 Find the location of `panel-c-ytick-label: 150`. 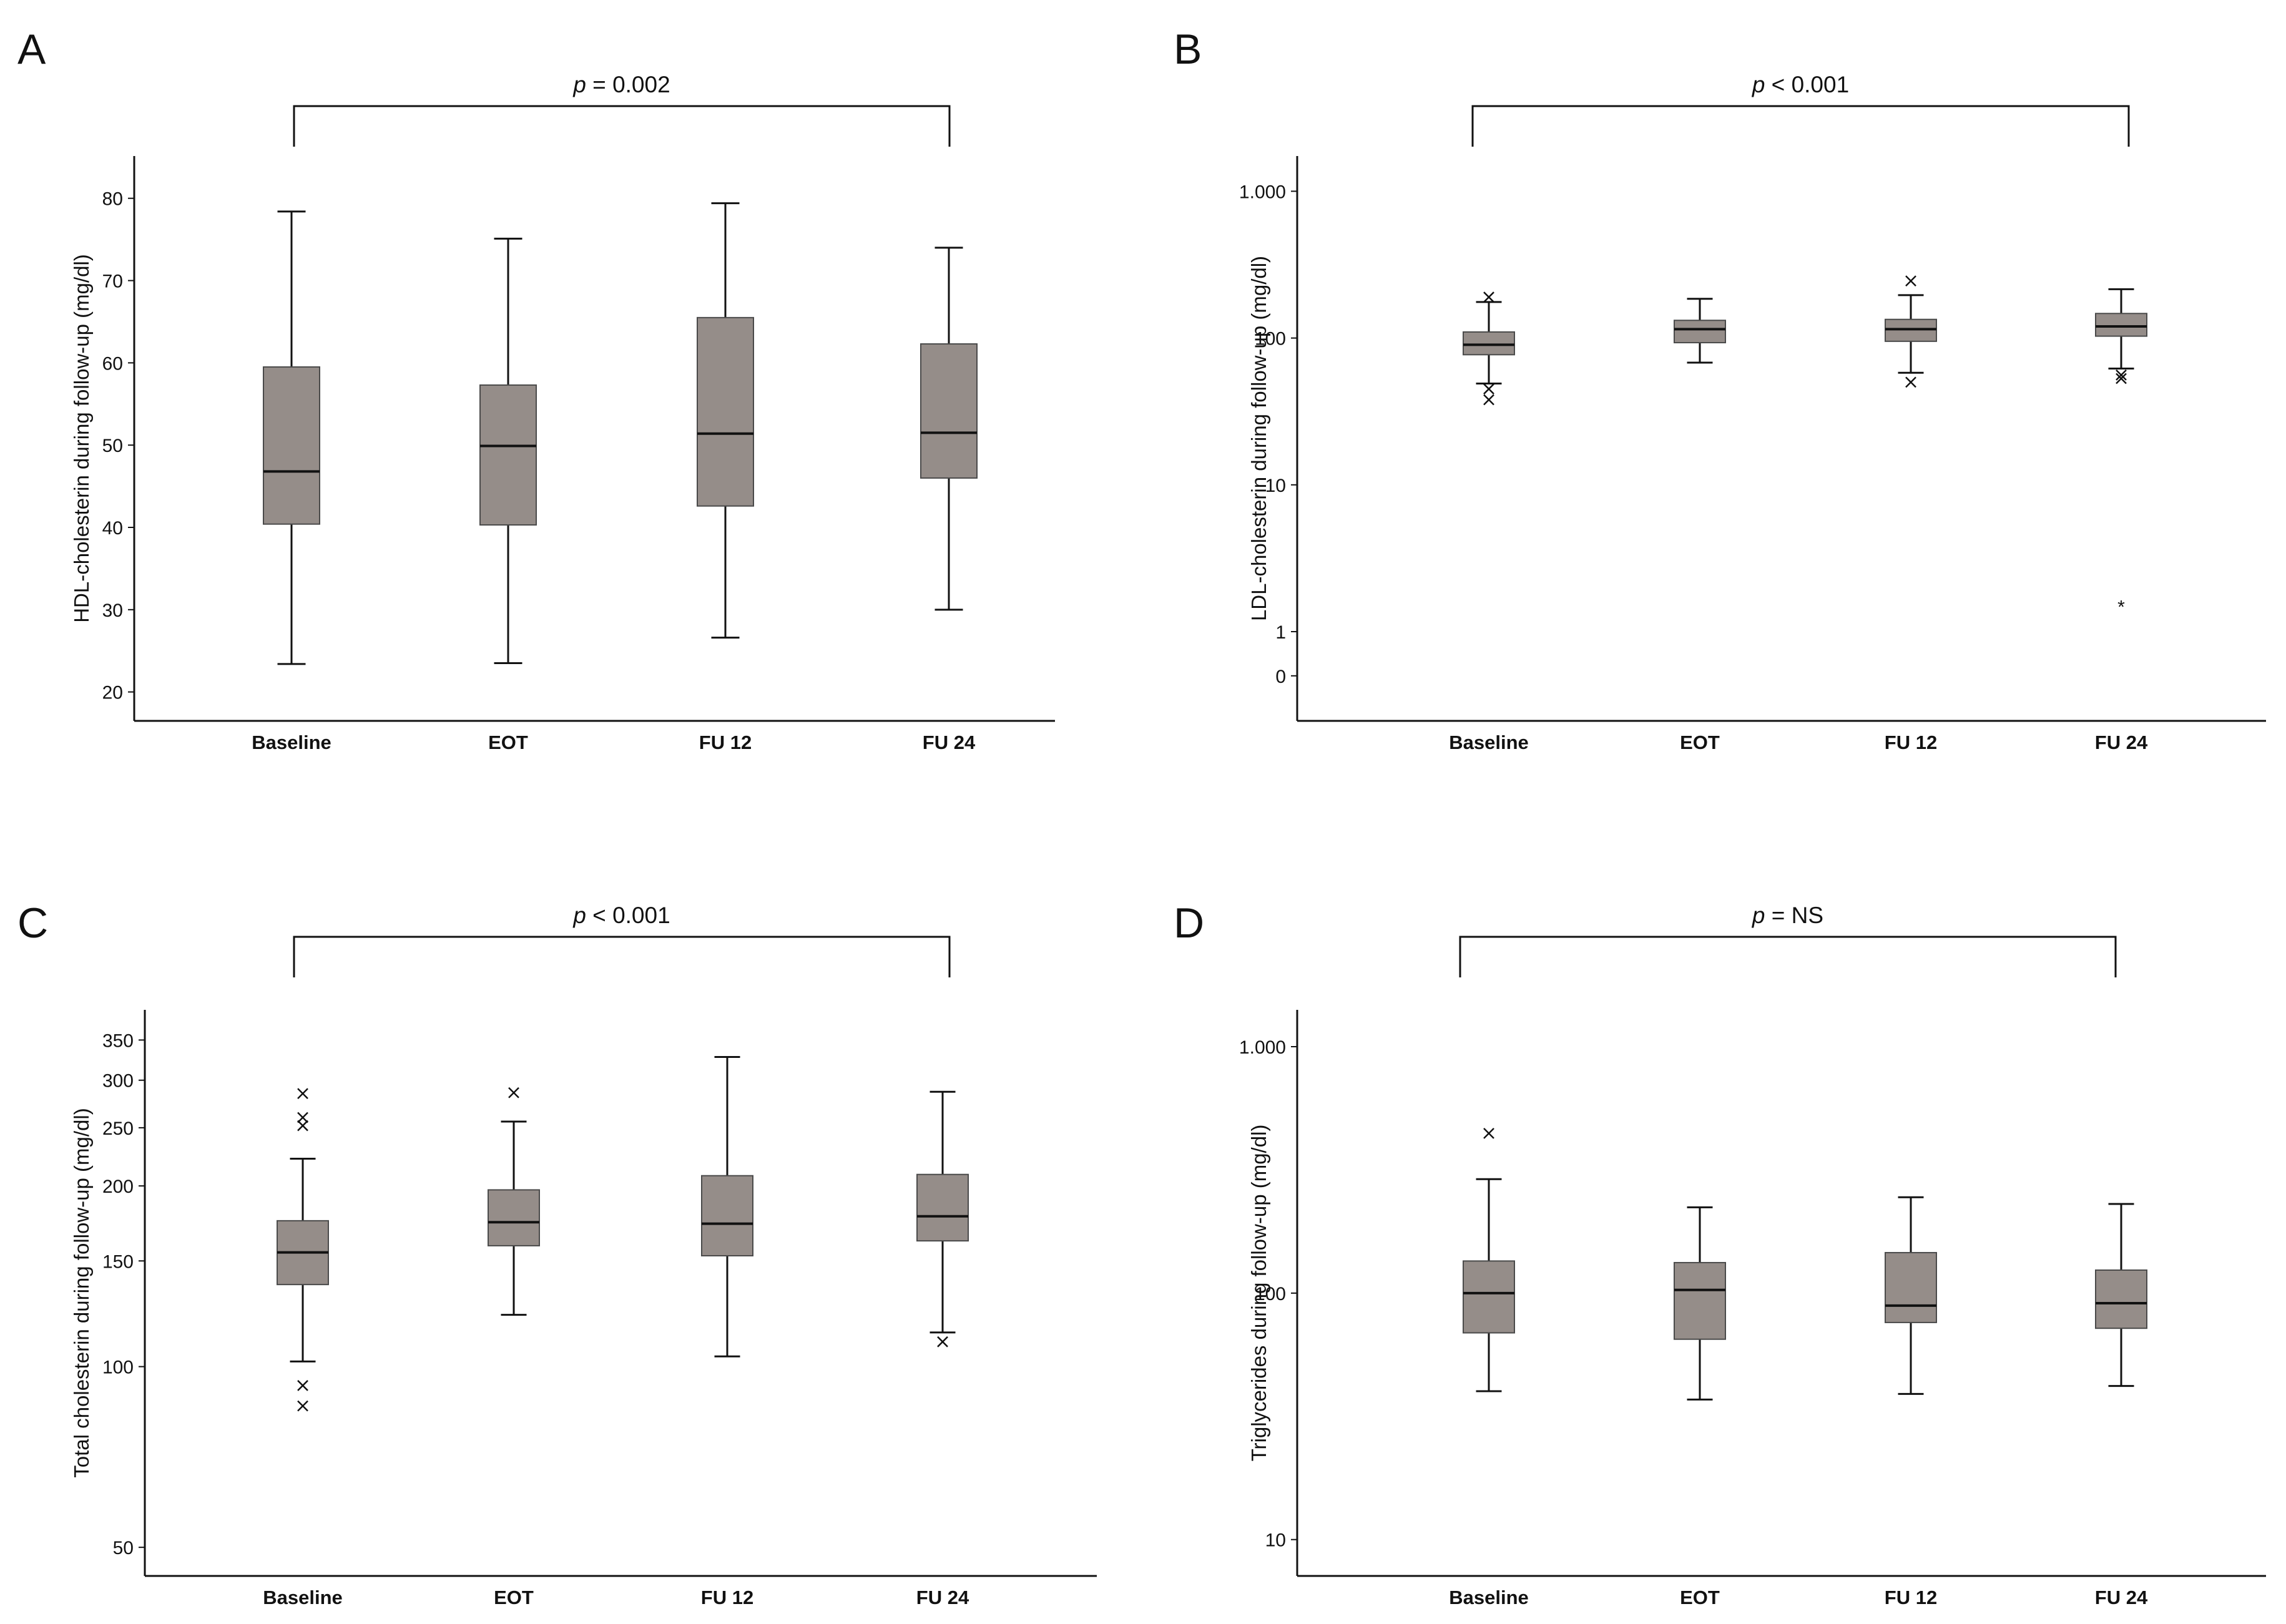

panel-c-ytick-label: 150 is located at coordinates (118, 1261).